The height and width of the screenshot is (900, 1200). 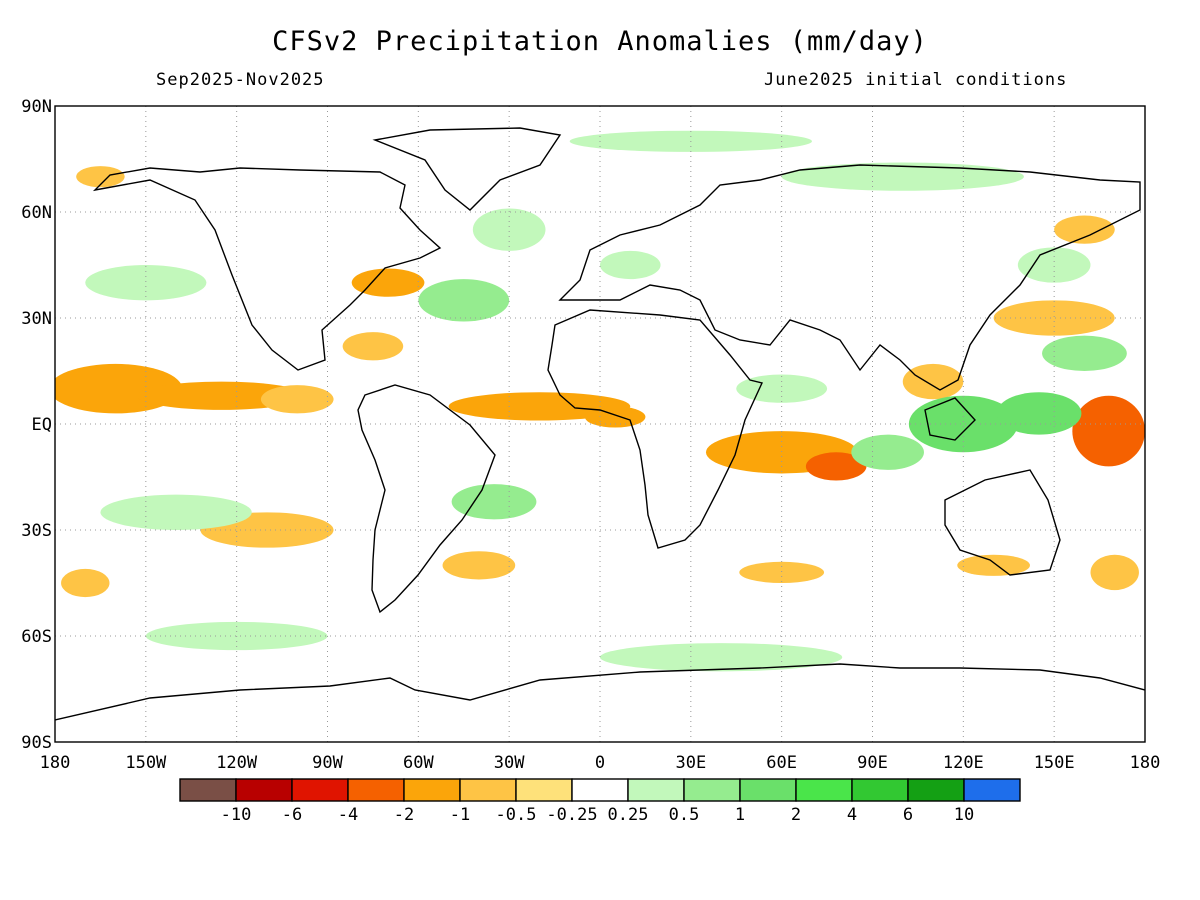 What do you see at coordinates (292, 815) in the screenshot?
I see `colorbar-label: -6` at bounding box center [292, 815].